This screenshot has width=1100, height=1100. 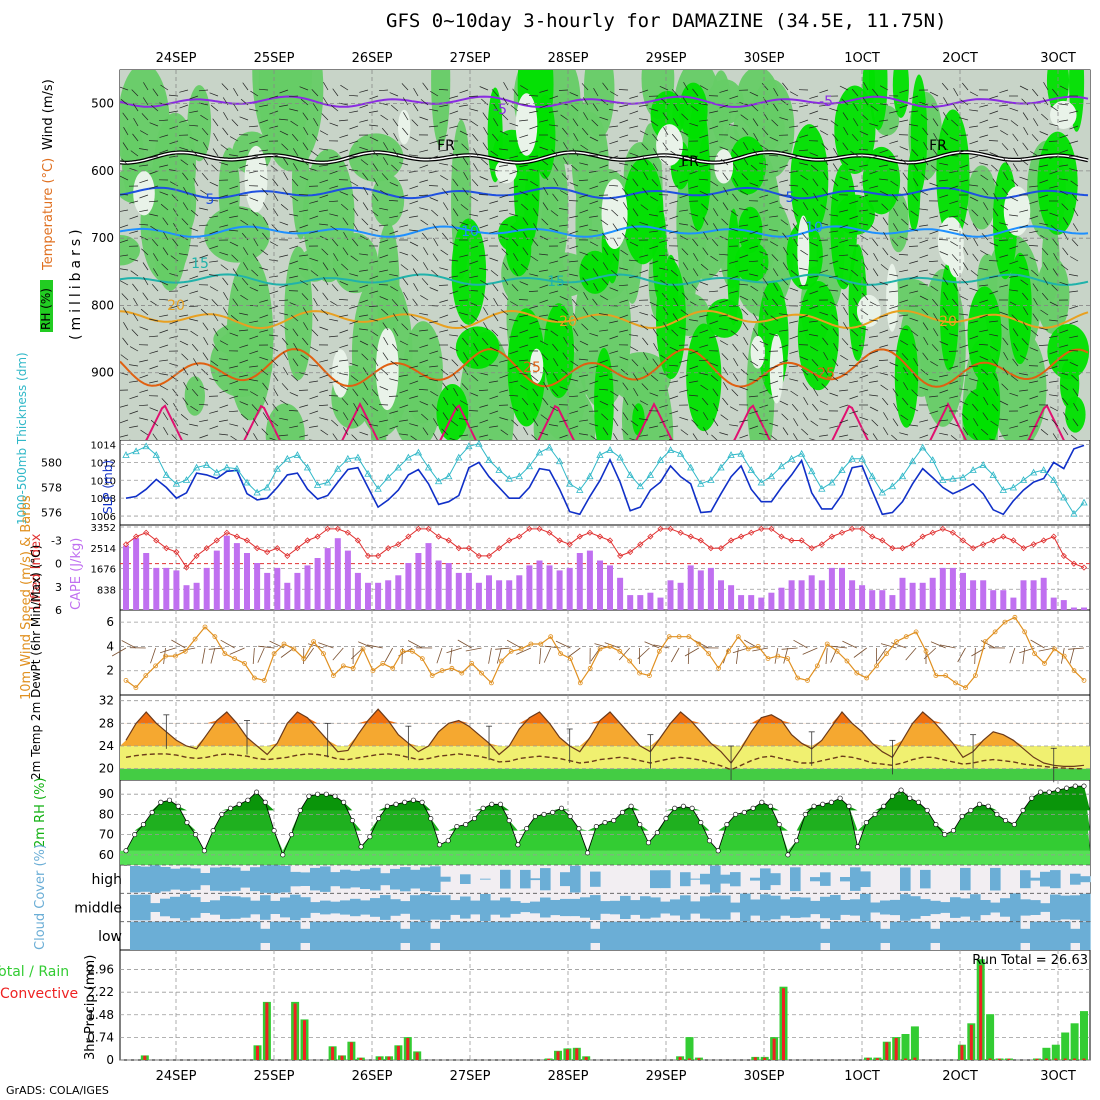 What do you see at coordinates (1044, 663) in the screenshot?
I see `wind-speed-point` at bounding box center [1044, 663].